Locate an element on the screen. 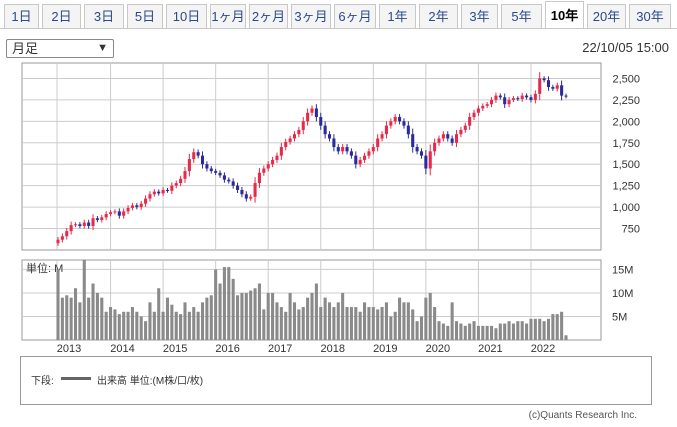 Image resolution: width=677 pixels, height=427 pixels. tab-20年: 20年 is located at coordinates (606, 16).